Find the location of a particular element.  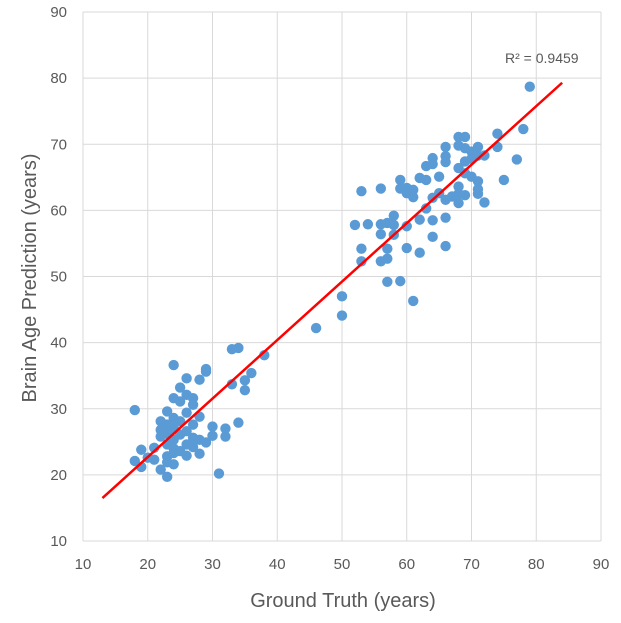

x-tick-label: 40 is located at coordinates (277, 564).